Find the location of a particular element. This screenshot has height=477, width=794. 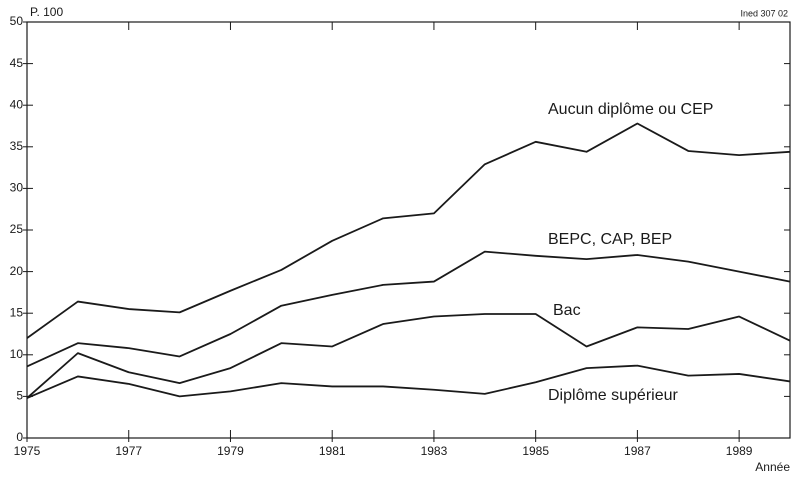

x-tick-label: 1975 is located at coordinates (27, 451).